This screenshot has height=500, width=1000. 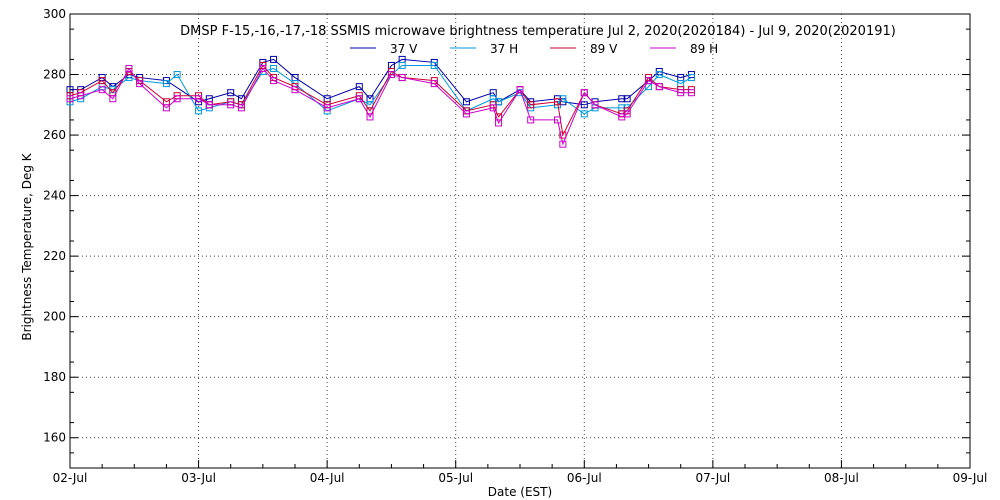 What do you see at coordinates (27, 246) in the screenshot?
I see `y-axis-title: Brightness Temperature, Deg K` at bounding box center [27, 246].